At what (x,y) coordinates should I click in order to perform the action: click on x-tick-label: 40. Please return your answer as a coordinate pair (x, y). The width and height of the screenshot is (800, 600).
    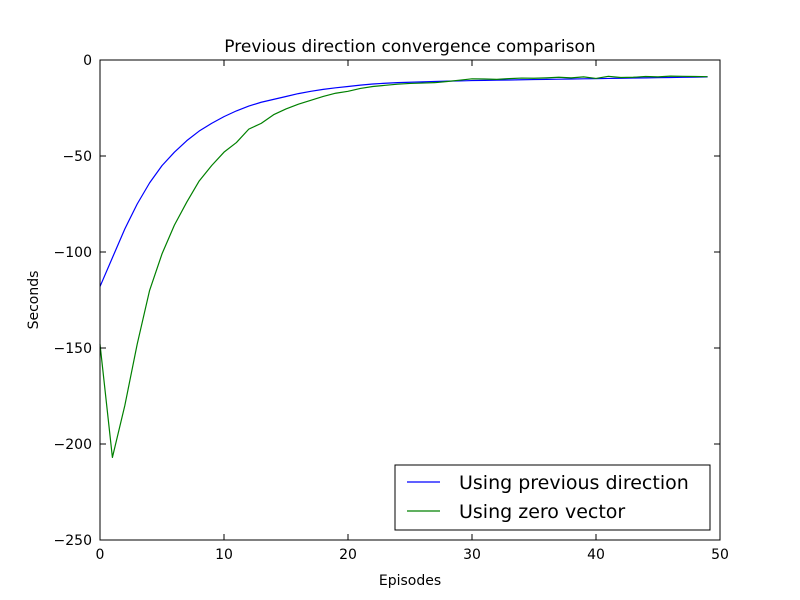
    Looking at the image, I should click on (596, 555).